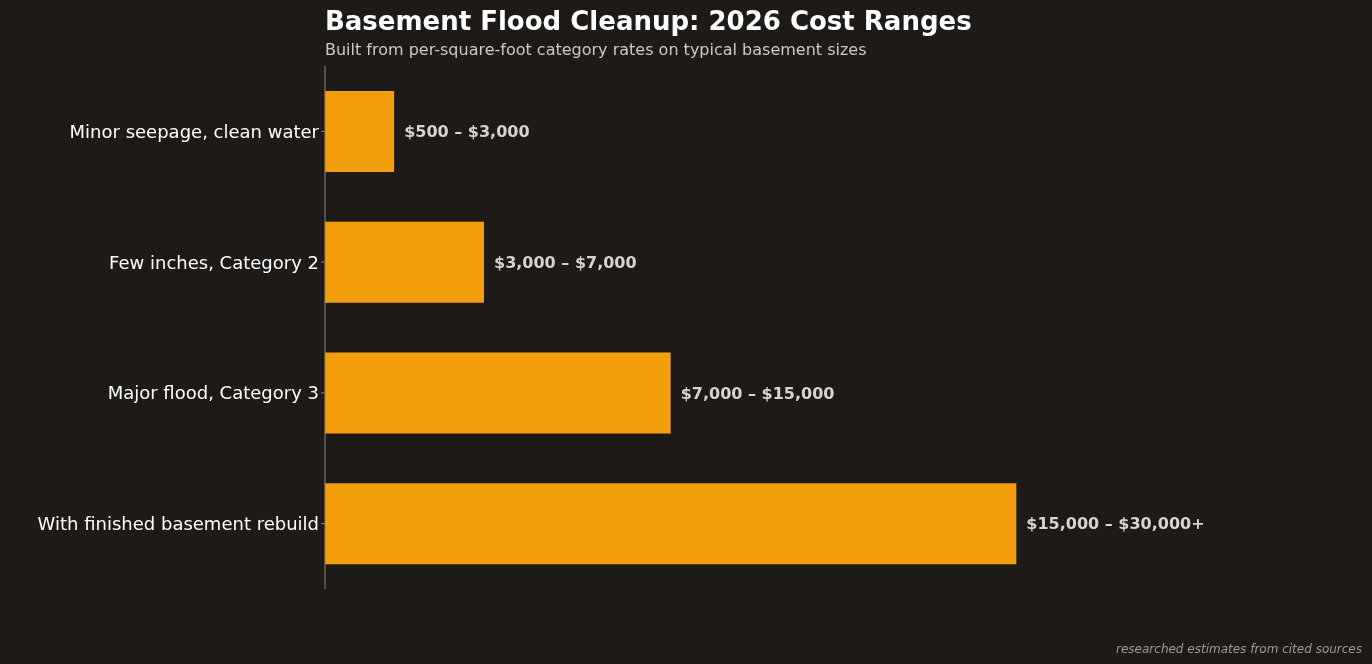 Image resolution: width=1372 pixels, height=664 pixels. I want to click on text: researched estimates from cited sources, so click(1239, 649).